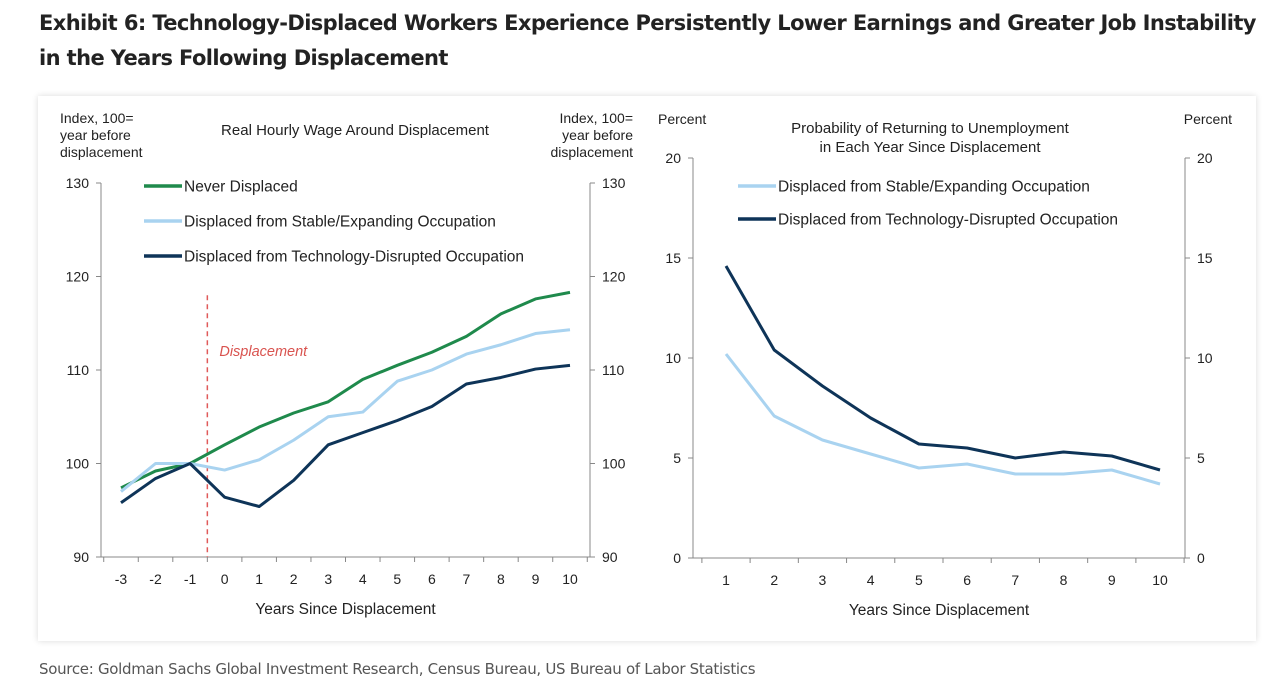 The height and width of the screenshot is (683, 1279). I want to click on y-tick-label-right: 110, so click(613, 370).